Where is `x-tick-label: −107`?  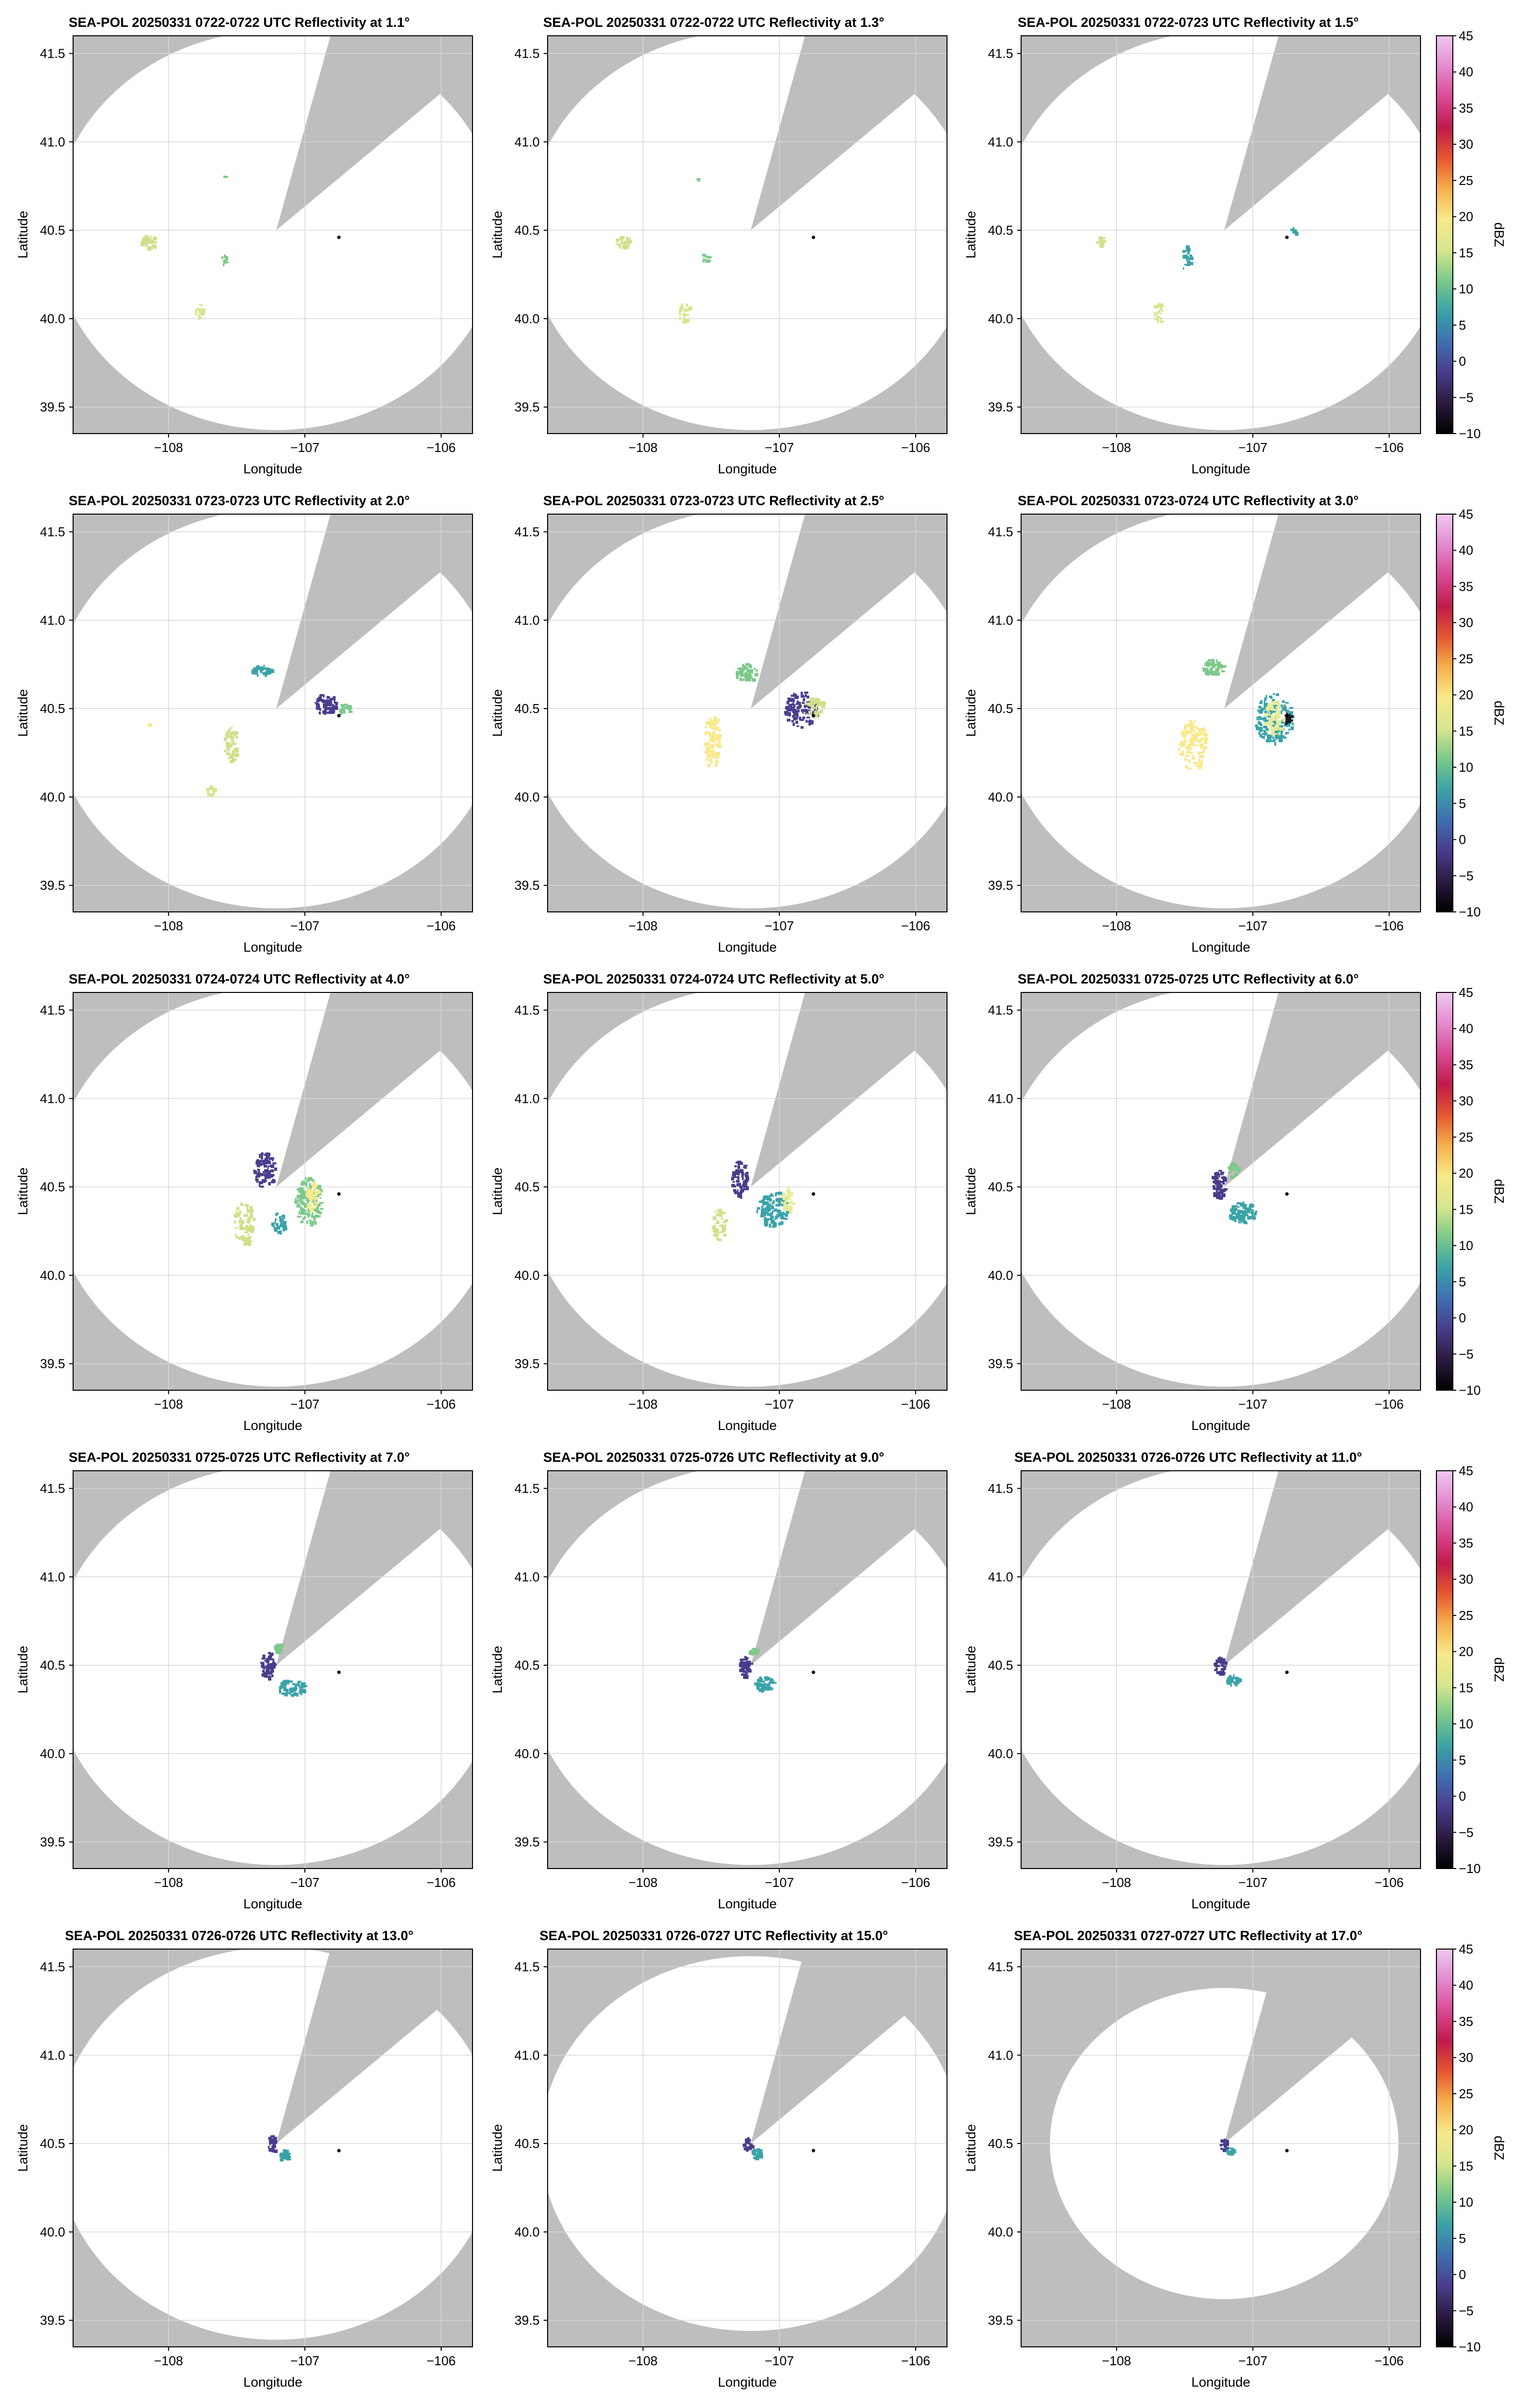 x-tick-label: −107 is located at coordinates (305, 1882).